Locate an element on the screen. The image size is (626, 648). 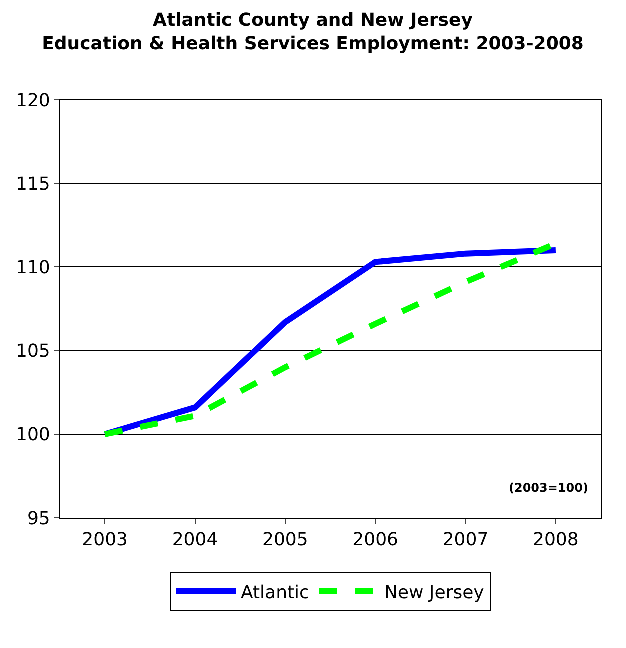
x-tick-label: 2008 is located at coordinates (556, 540).